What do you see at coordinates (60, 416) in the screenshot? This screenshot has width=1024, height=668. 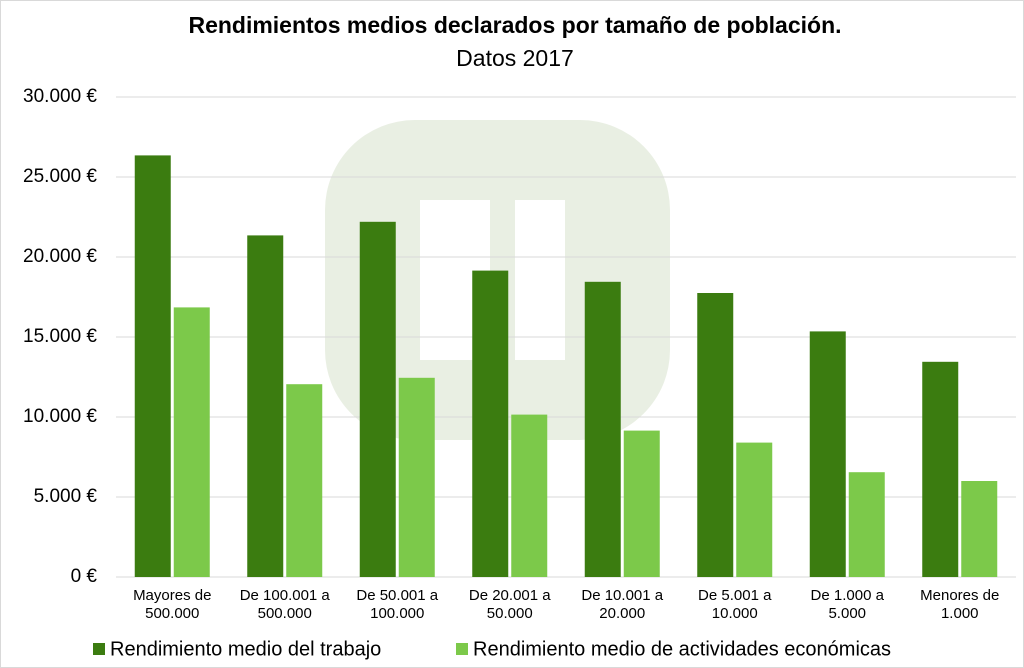 I see `y-tick-label: 10.000 €` at bounding box center [60, 416].